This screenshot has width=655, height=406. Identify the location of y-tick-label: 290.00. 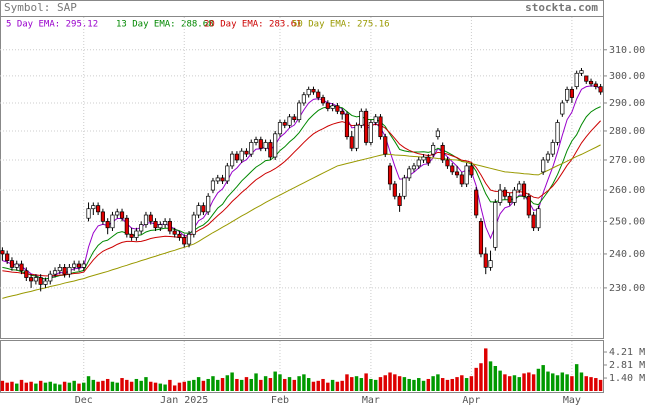
(627, 103).